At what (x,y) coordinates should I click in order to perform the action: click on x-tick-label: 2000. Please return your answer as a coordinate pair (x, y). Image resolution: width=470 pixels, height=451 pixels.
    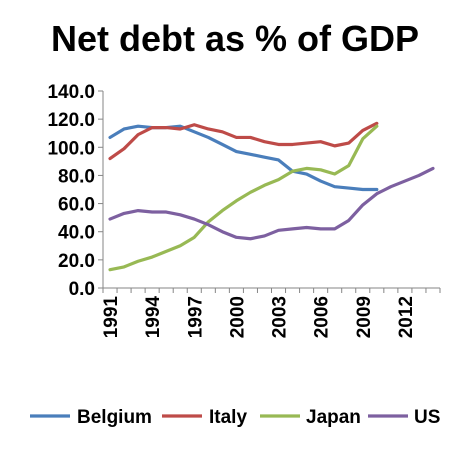
    Looking at the image, I should click on (237, 317).